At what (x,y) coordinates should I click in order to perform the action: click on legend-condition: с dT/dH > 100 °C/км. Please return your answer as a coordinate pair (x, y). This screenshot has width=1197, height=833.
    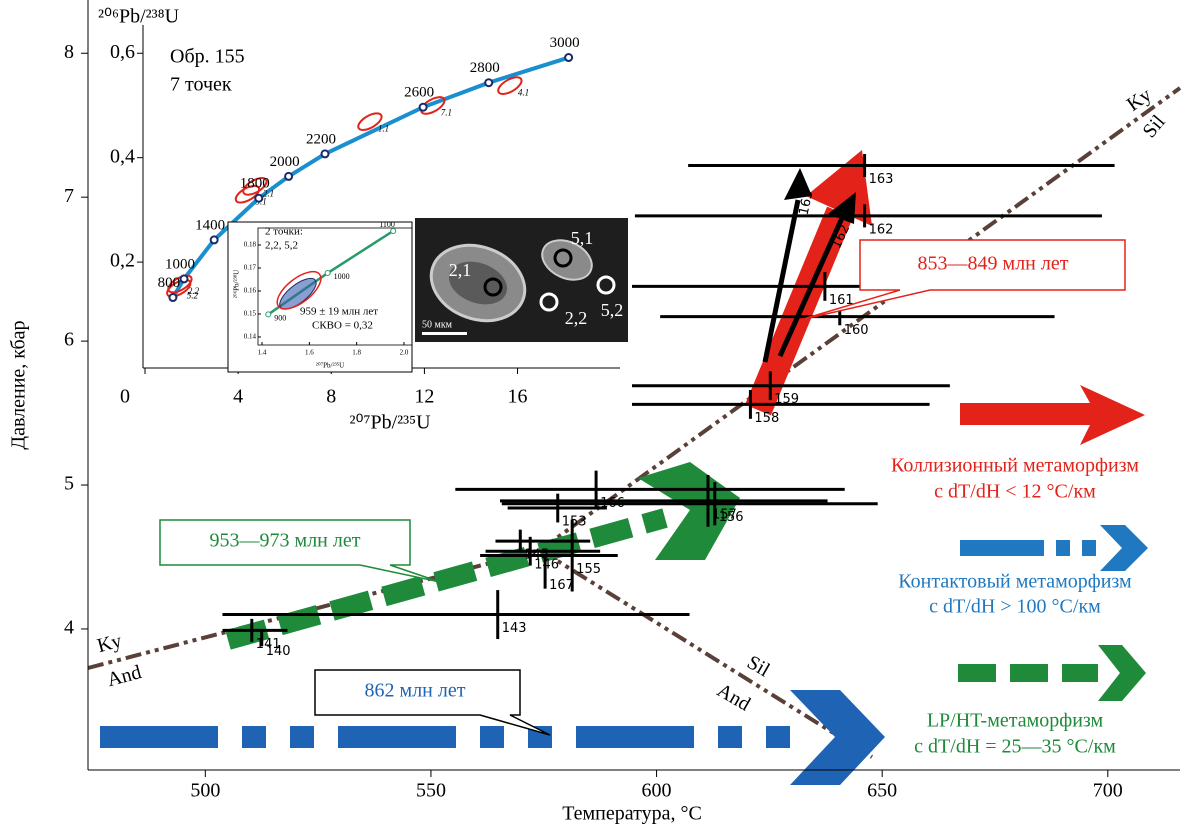
    Looking at the image, I should click on (1015, 607).